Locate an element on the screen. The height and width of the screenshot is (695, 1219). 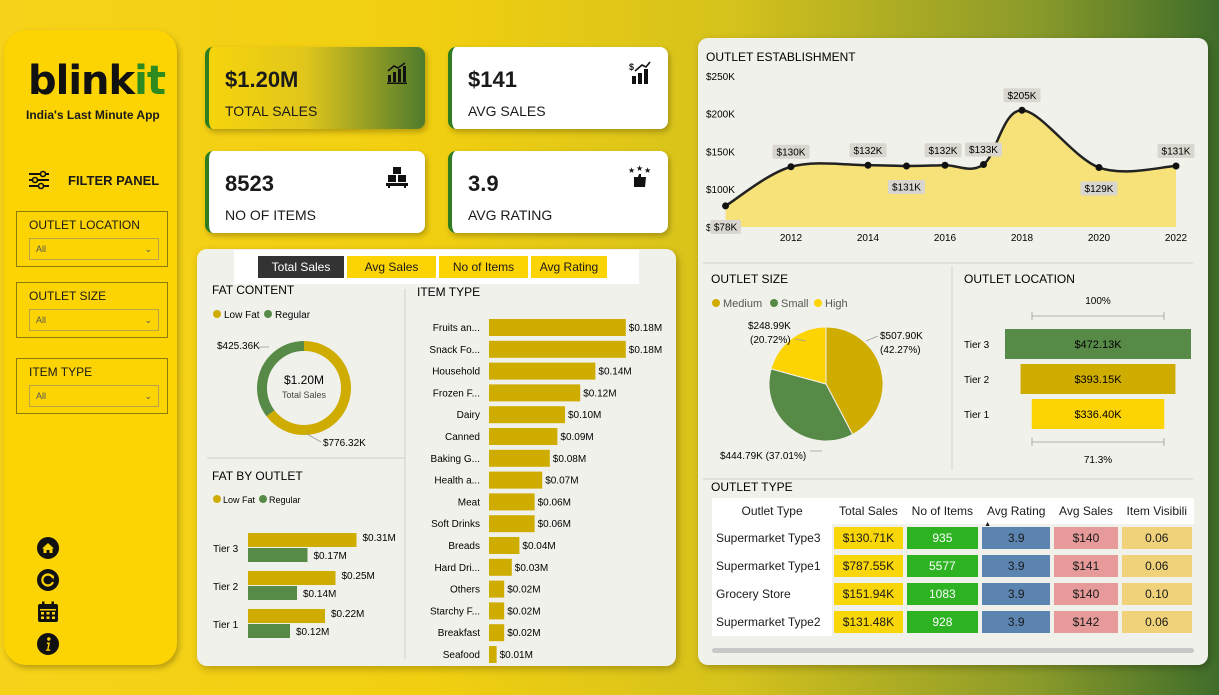
table-row: Supermarket Type1 $787.55K 5577 3.9 $141 0.06 is located at coordinates (953, 566).